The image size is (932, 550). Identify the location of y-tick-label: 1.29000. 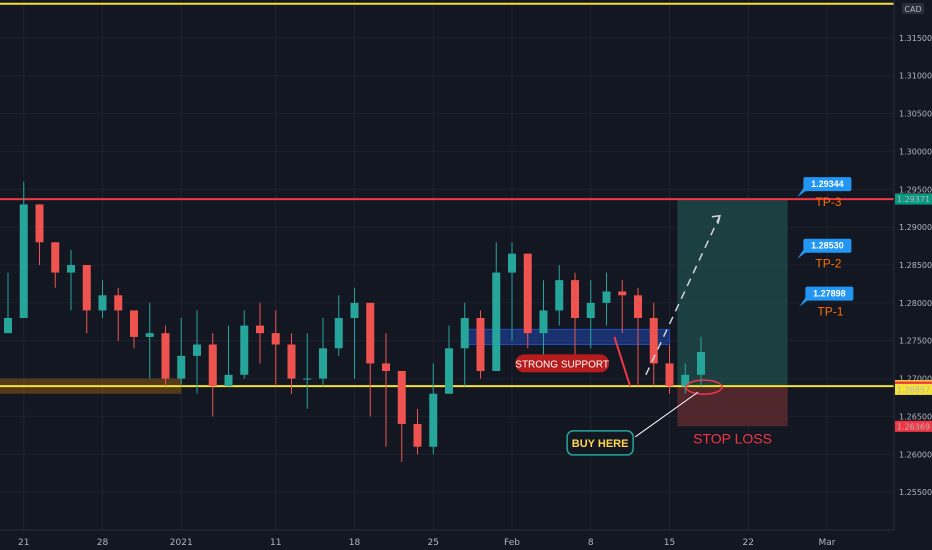
(915, 227).